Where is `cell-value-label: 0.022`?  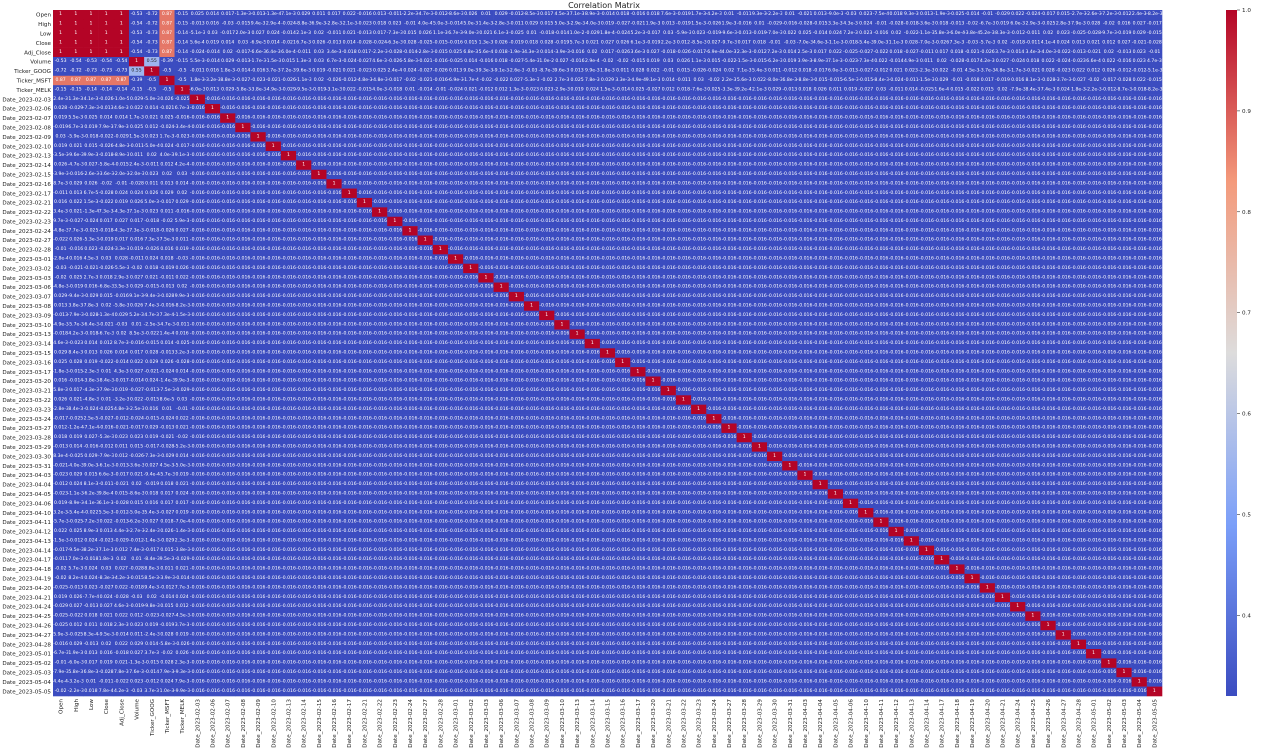
cell-value-label: 0.022 is located at coordinates (653, 71).